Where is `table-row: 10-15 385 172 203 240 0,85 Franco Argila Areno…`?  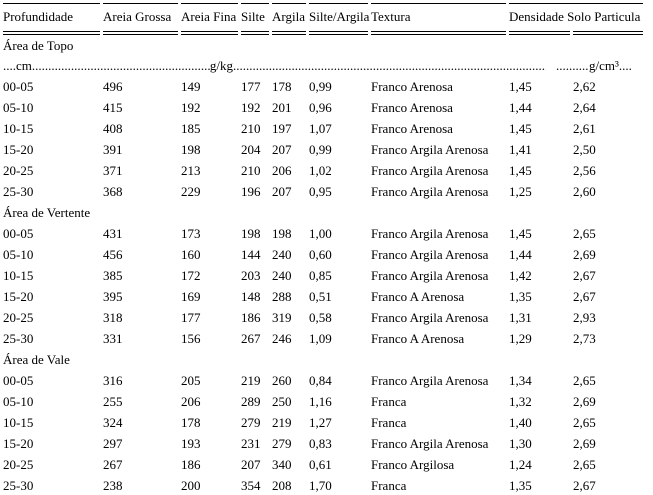
table-row: 10-15 385 172 203 240 0,85 Franco Argila Areno… is located at coordinates (323, 275).